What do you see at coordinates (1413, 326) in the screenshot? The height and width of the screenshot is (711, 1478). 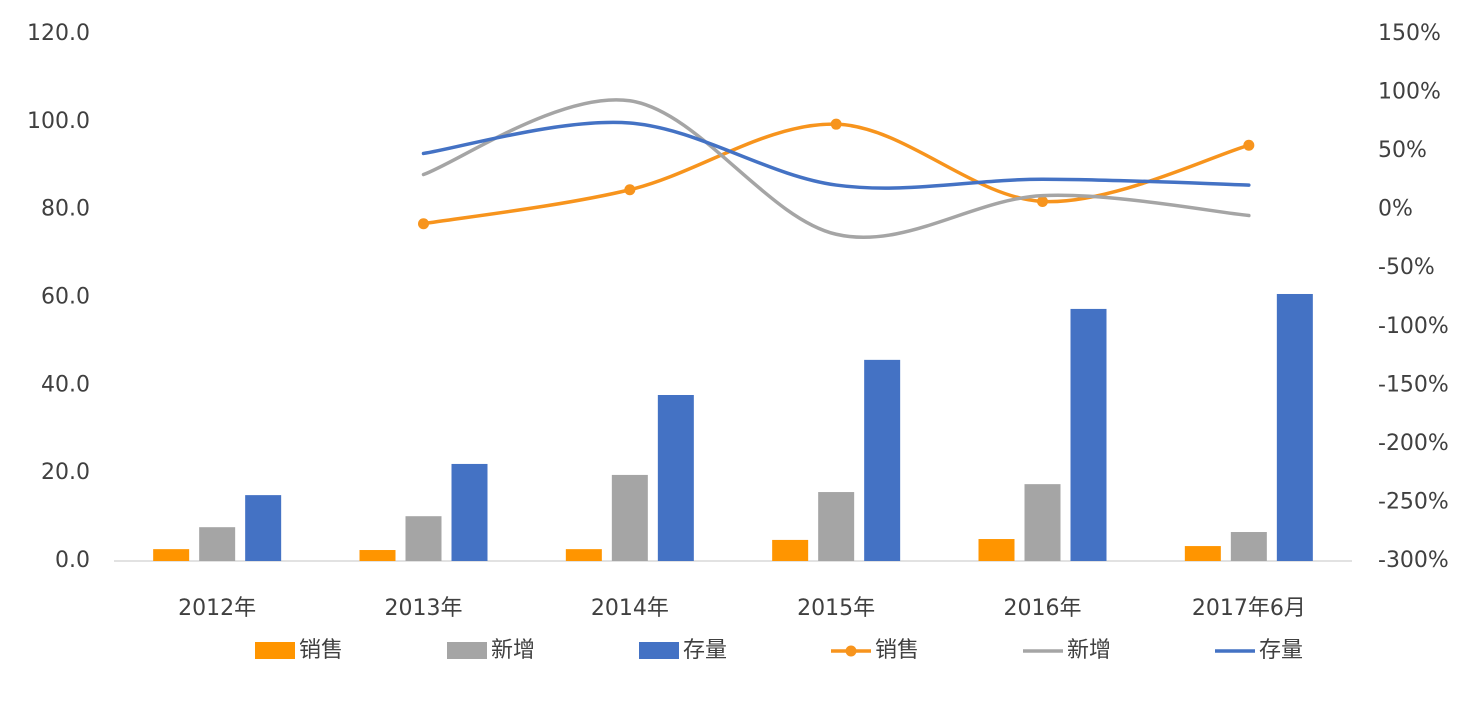 I see `y2-tick-label: -100%` at bounding box center [1413, 326].